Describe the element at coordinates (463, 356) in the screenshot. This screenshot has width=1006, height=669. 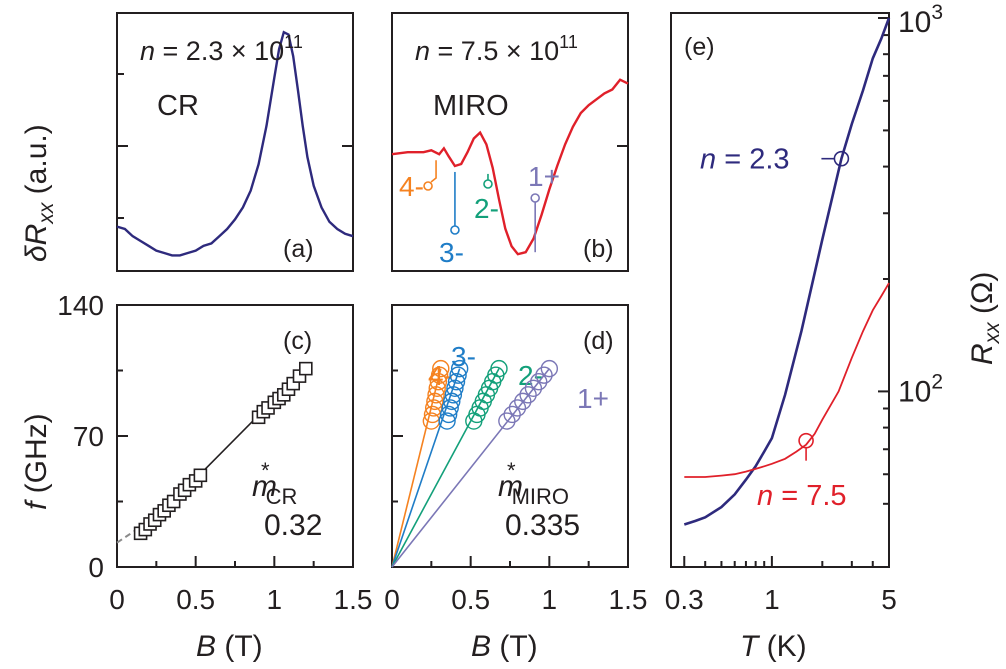
I see `miro-series-label: 3-` at that location.